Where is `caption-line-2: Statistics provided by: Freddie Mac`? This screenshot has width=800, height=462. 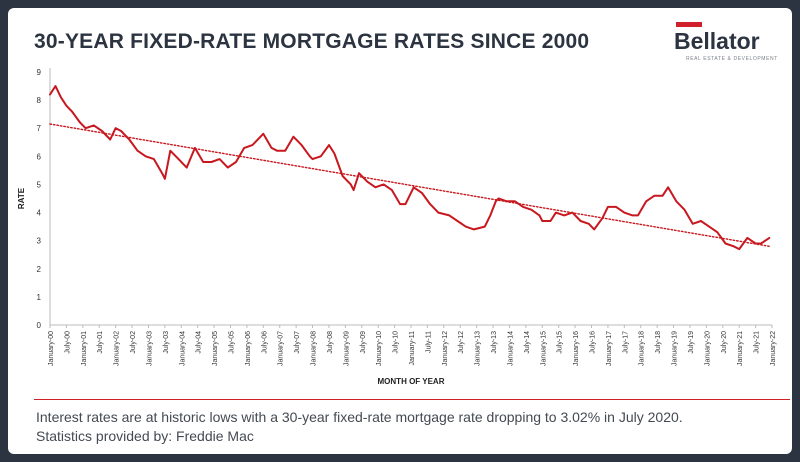 caption-line-2: Statistics provided by: Freddie Mac is located at coordinates (145, 436).